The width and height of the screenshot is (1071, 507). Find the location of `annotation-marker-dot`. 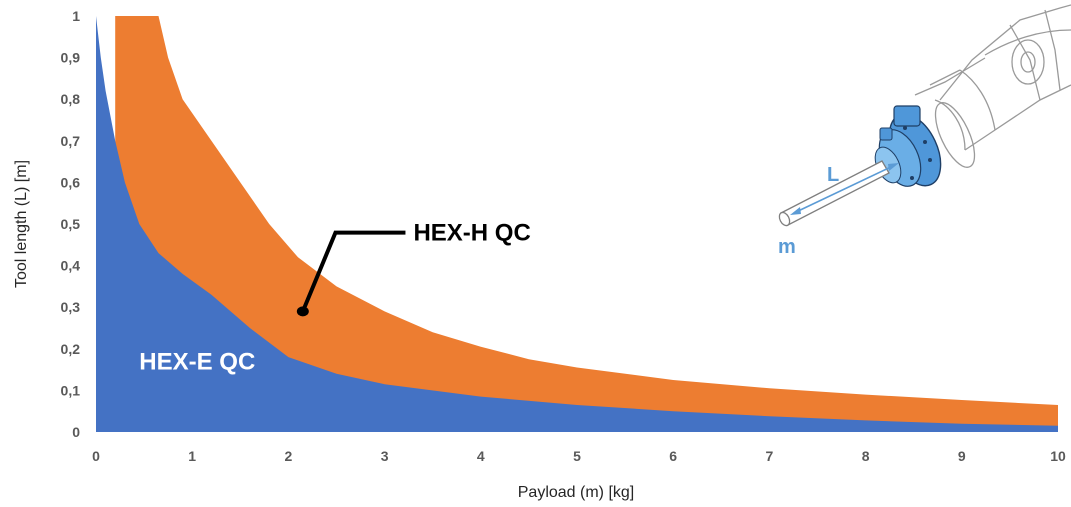

annotation-marker-dot is located at coordinates (302, 311).